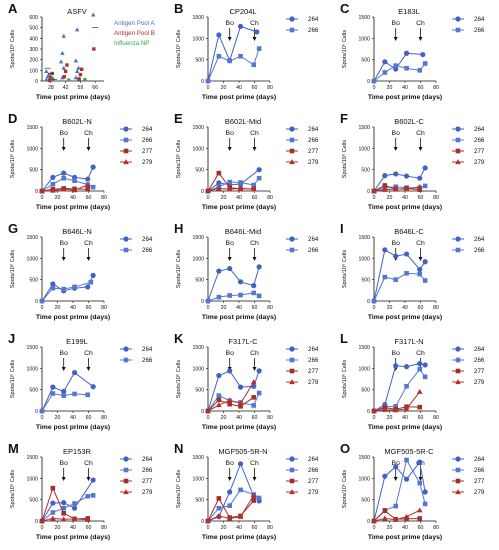 Image resolution: width=499 pixels, height=550 pixels. What do you see at coordinates (77, 451) in the screenshot?
I see `chart-title: EP153R` at bounding box center [77, 451].